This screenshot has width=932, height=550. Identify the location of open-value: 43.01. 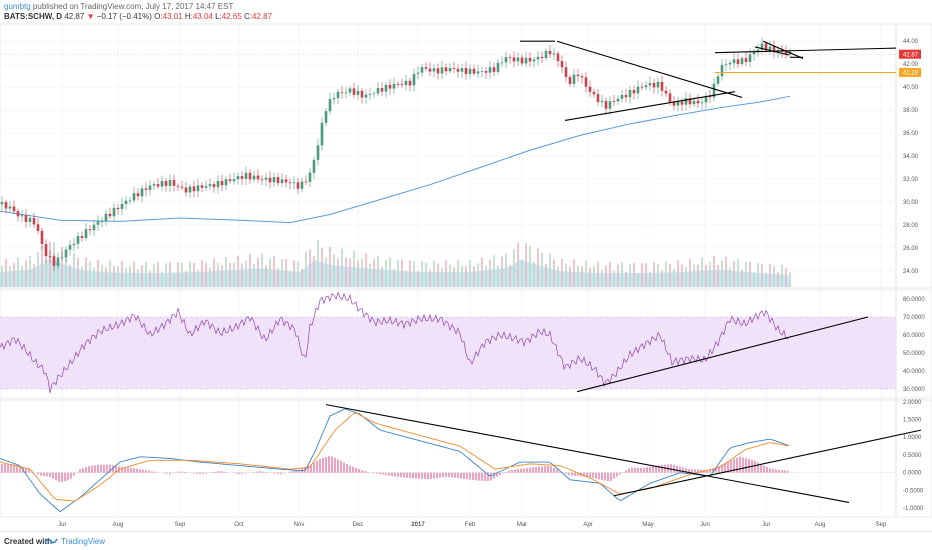
(172, 16).